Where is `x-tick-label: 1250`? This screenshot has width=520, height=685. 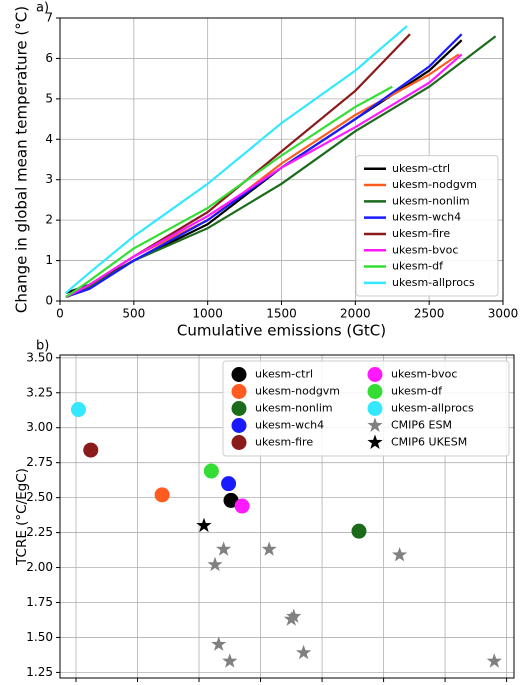 x-tick-label: 1250 is located at coordinates (445, 684).